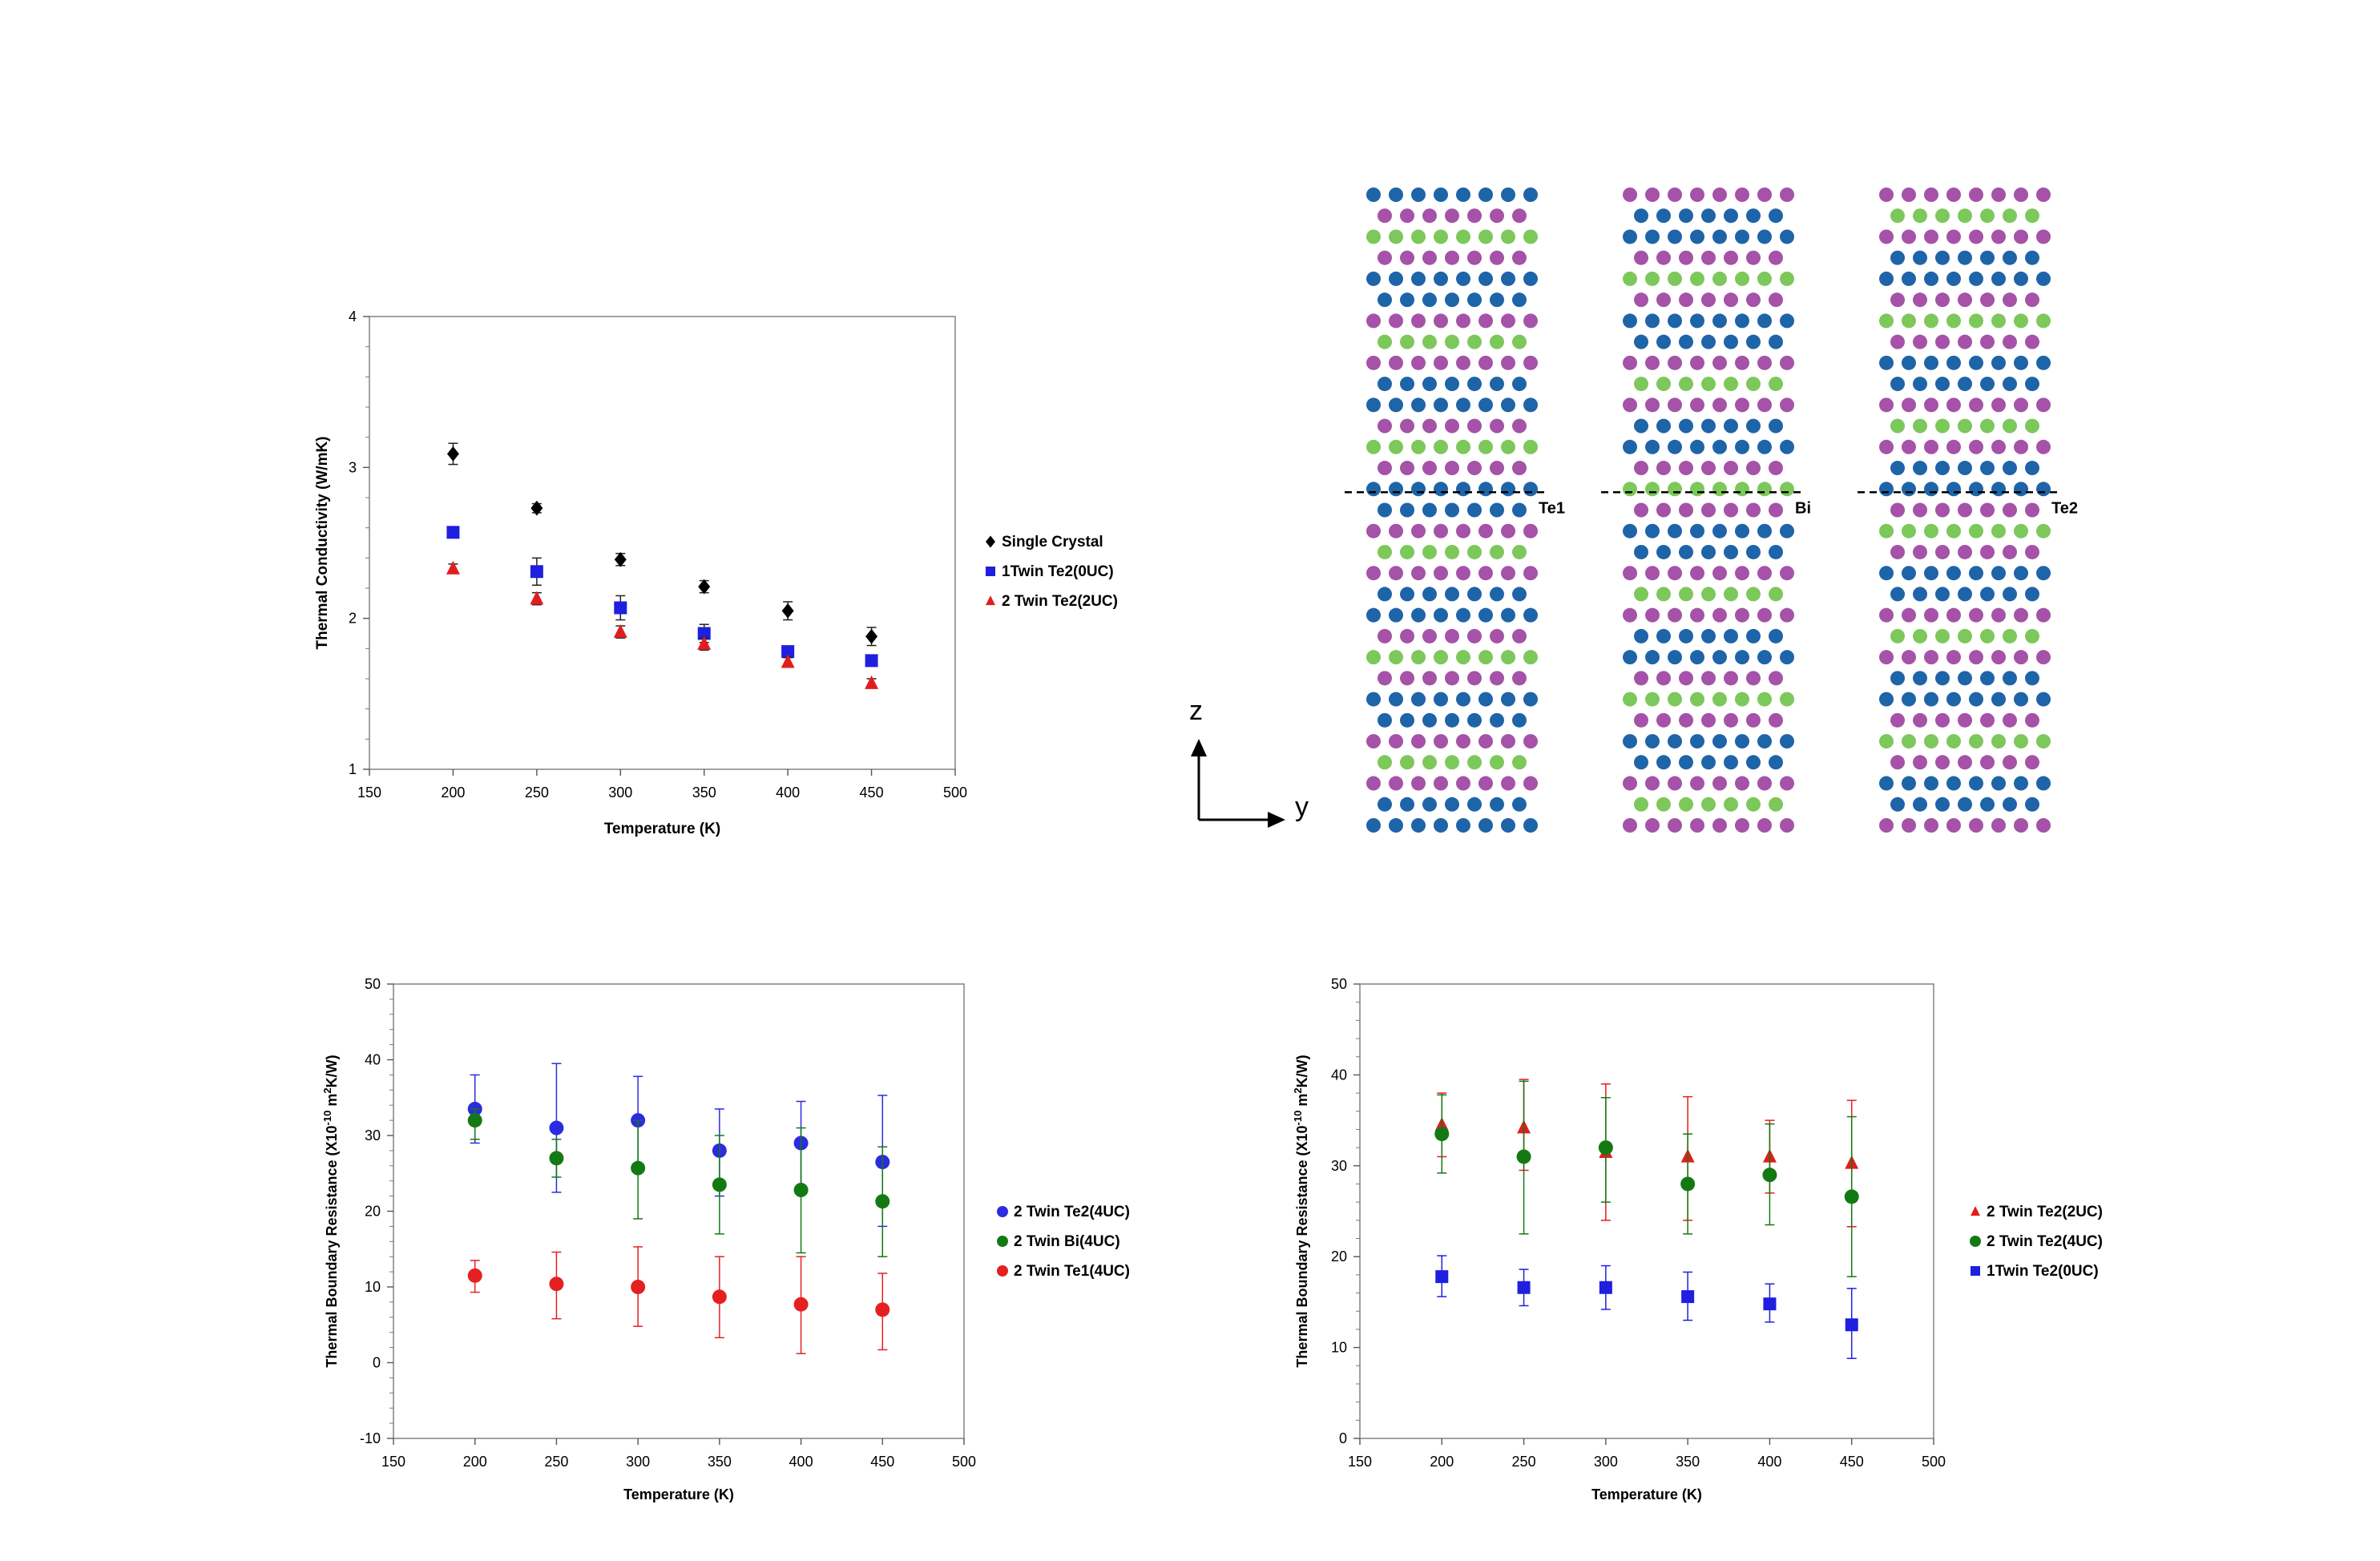 The width and height of the screenshot is (2380, 1561). I want to click on x-tick-label: 450, so click(882, 1462).